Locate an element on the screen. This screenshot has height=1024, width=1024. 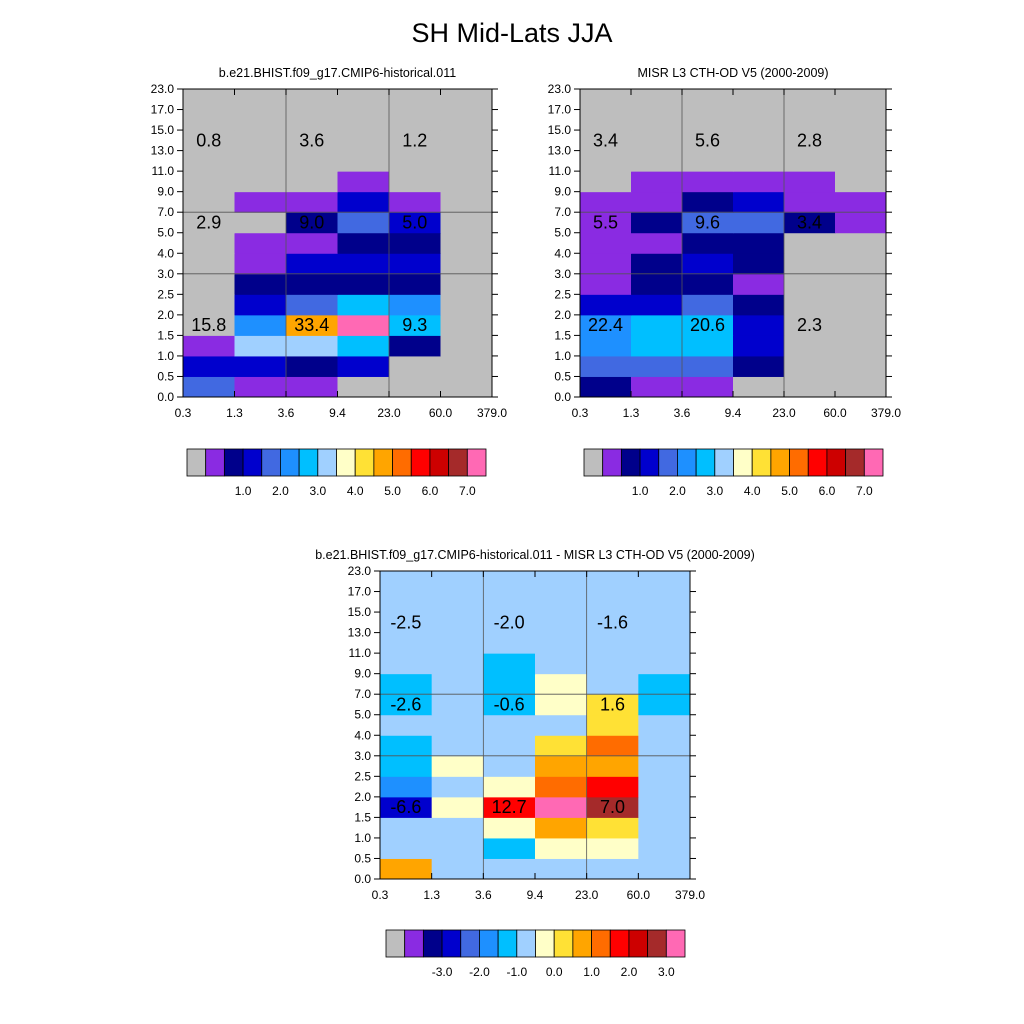
cell-value-label: 9.0 is located at coordinates (311, 222).